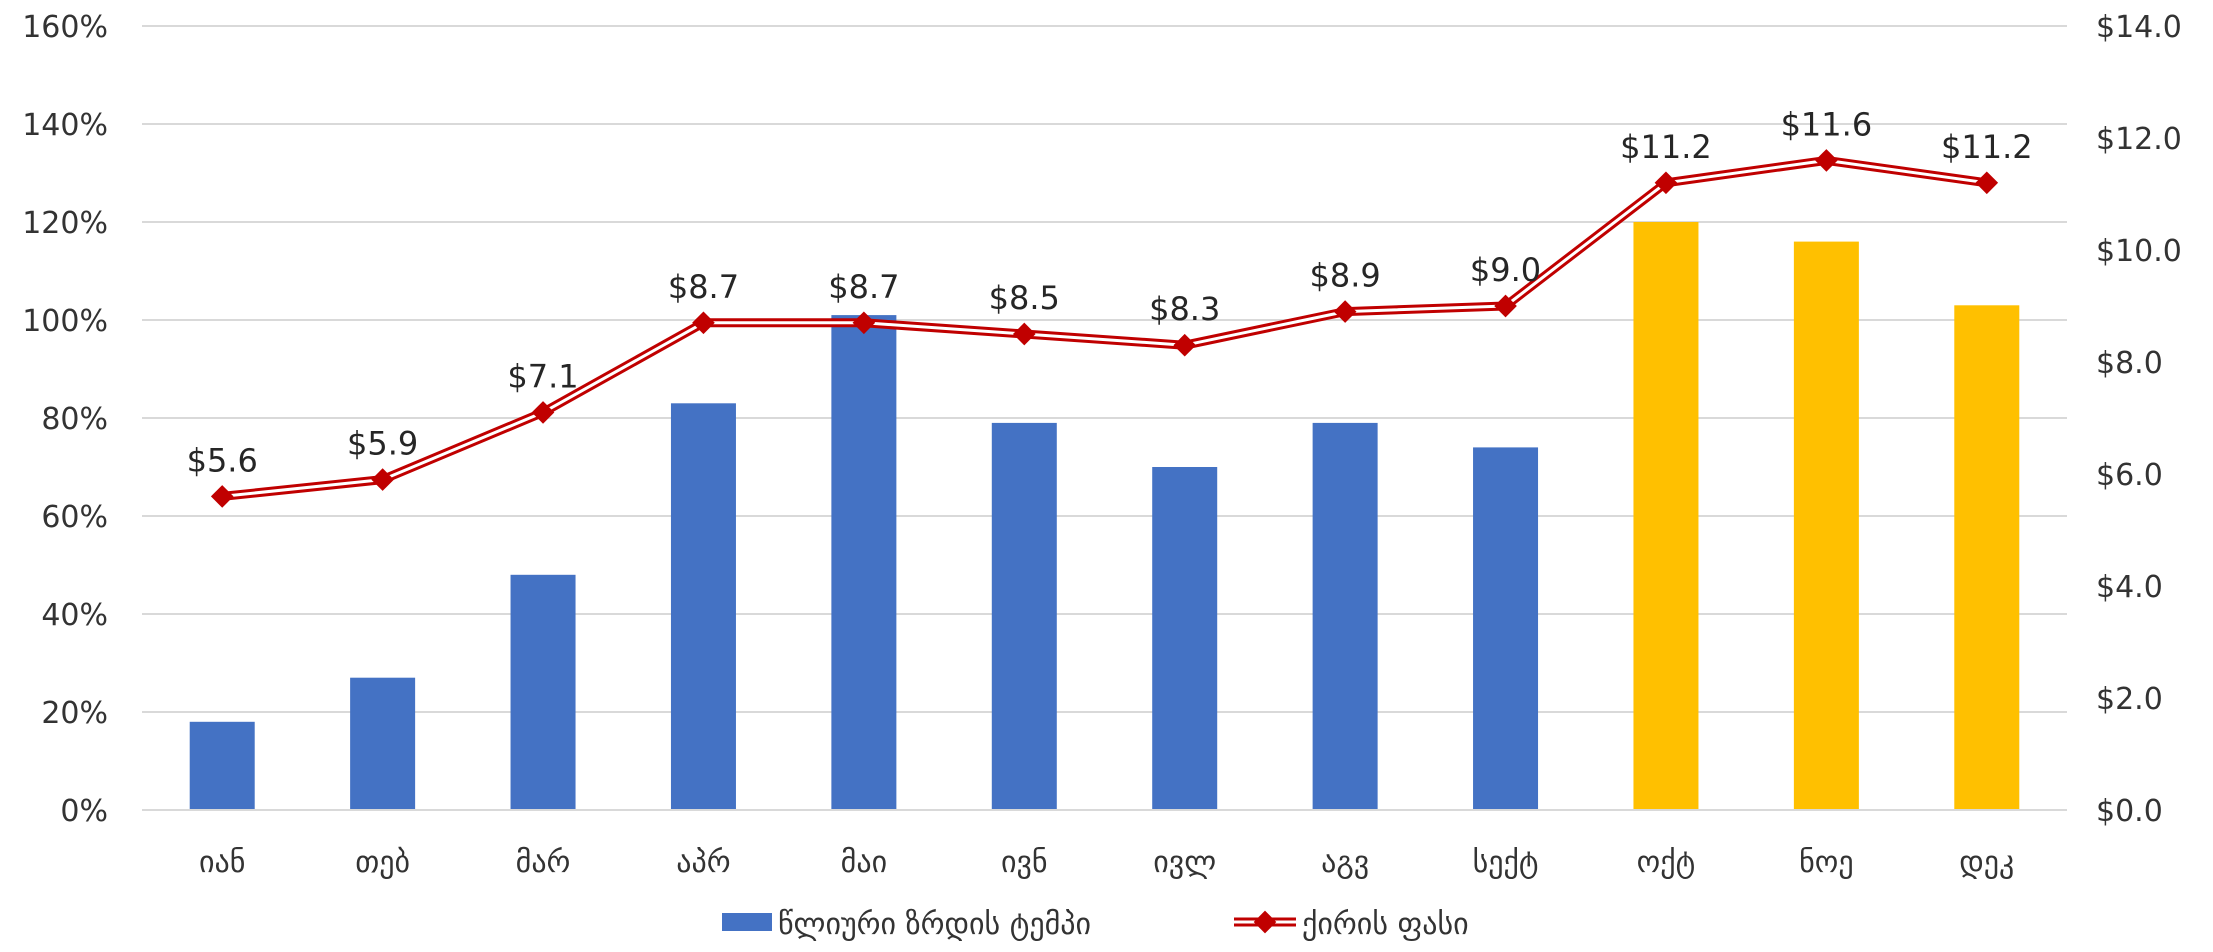  Describe the element at coordinates (84, 811) in the screenshot. I see `left-axis-tick-label: 0%` at that location.